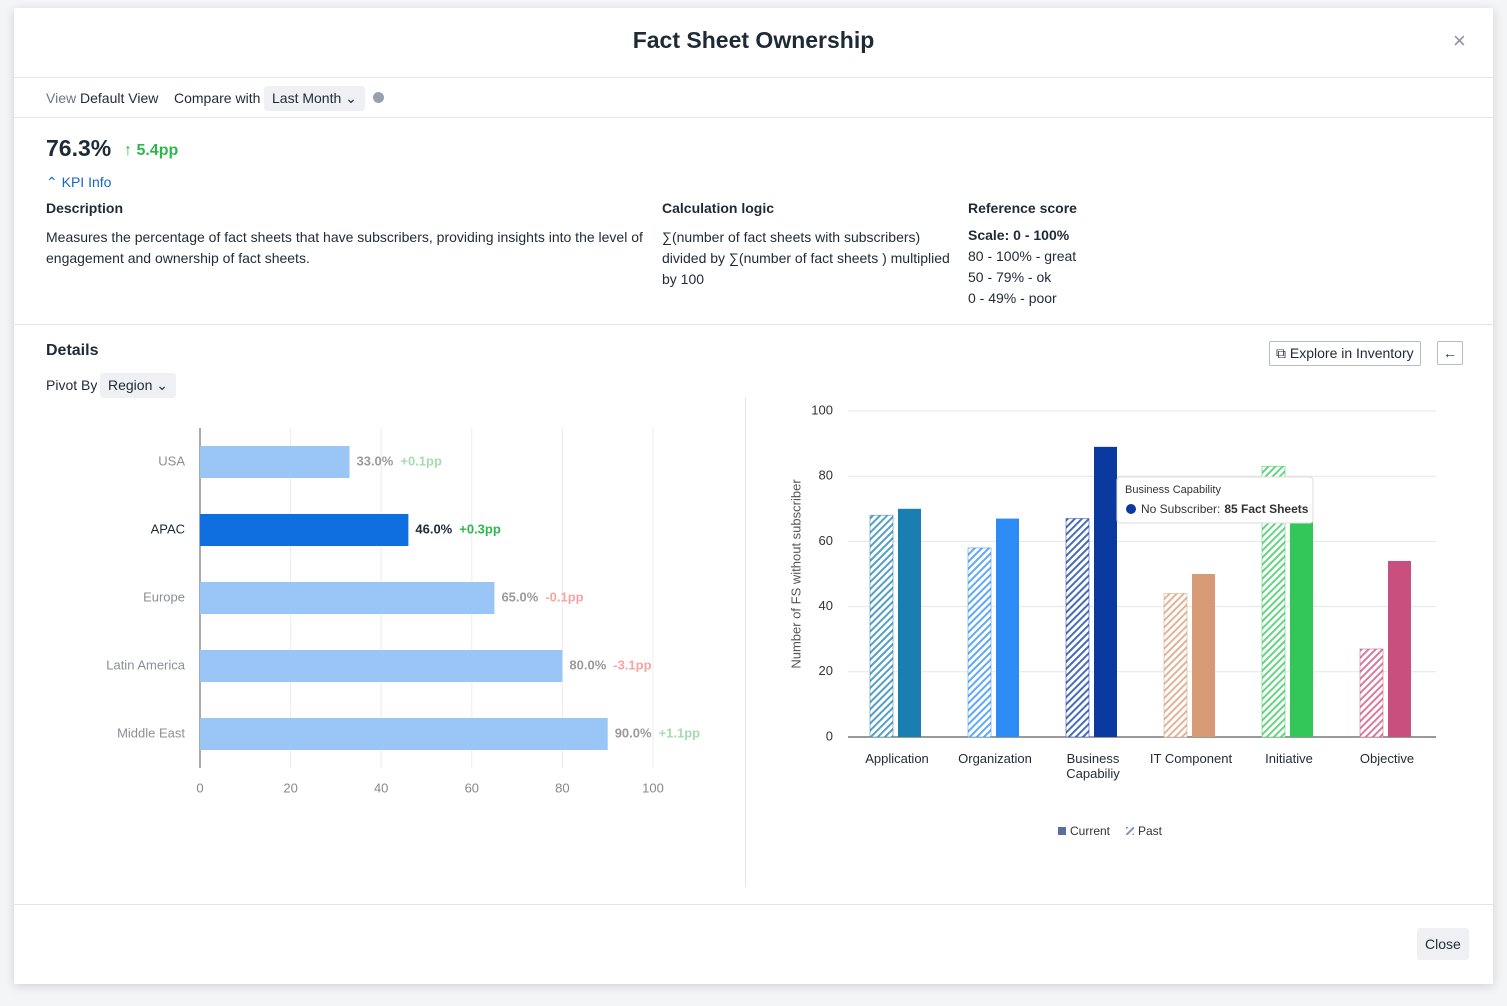  What do you see at coordinates (61, 98) in the screenshot?
I see `view-label: View` at bounding box center [61, 98].